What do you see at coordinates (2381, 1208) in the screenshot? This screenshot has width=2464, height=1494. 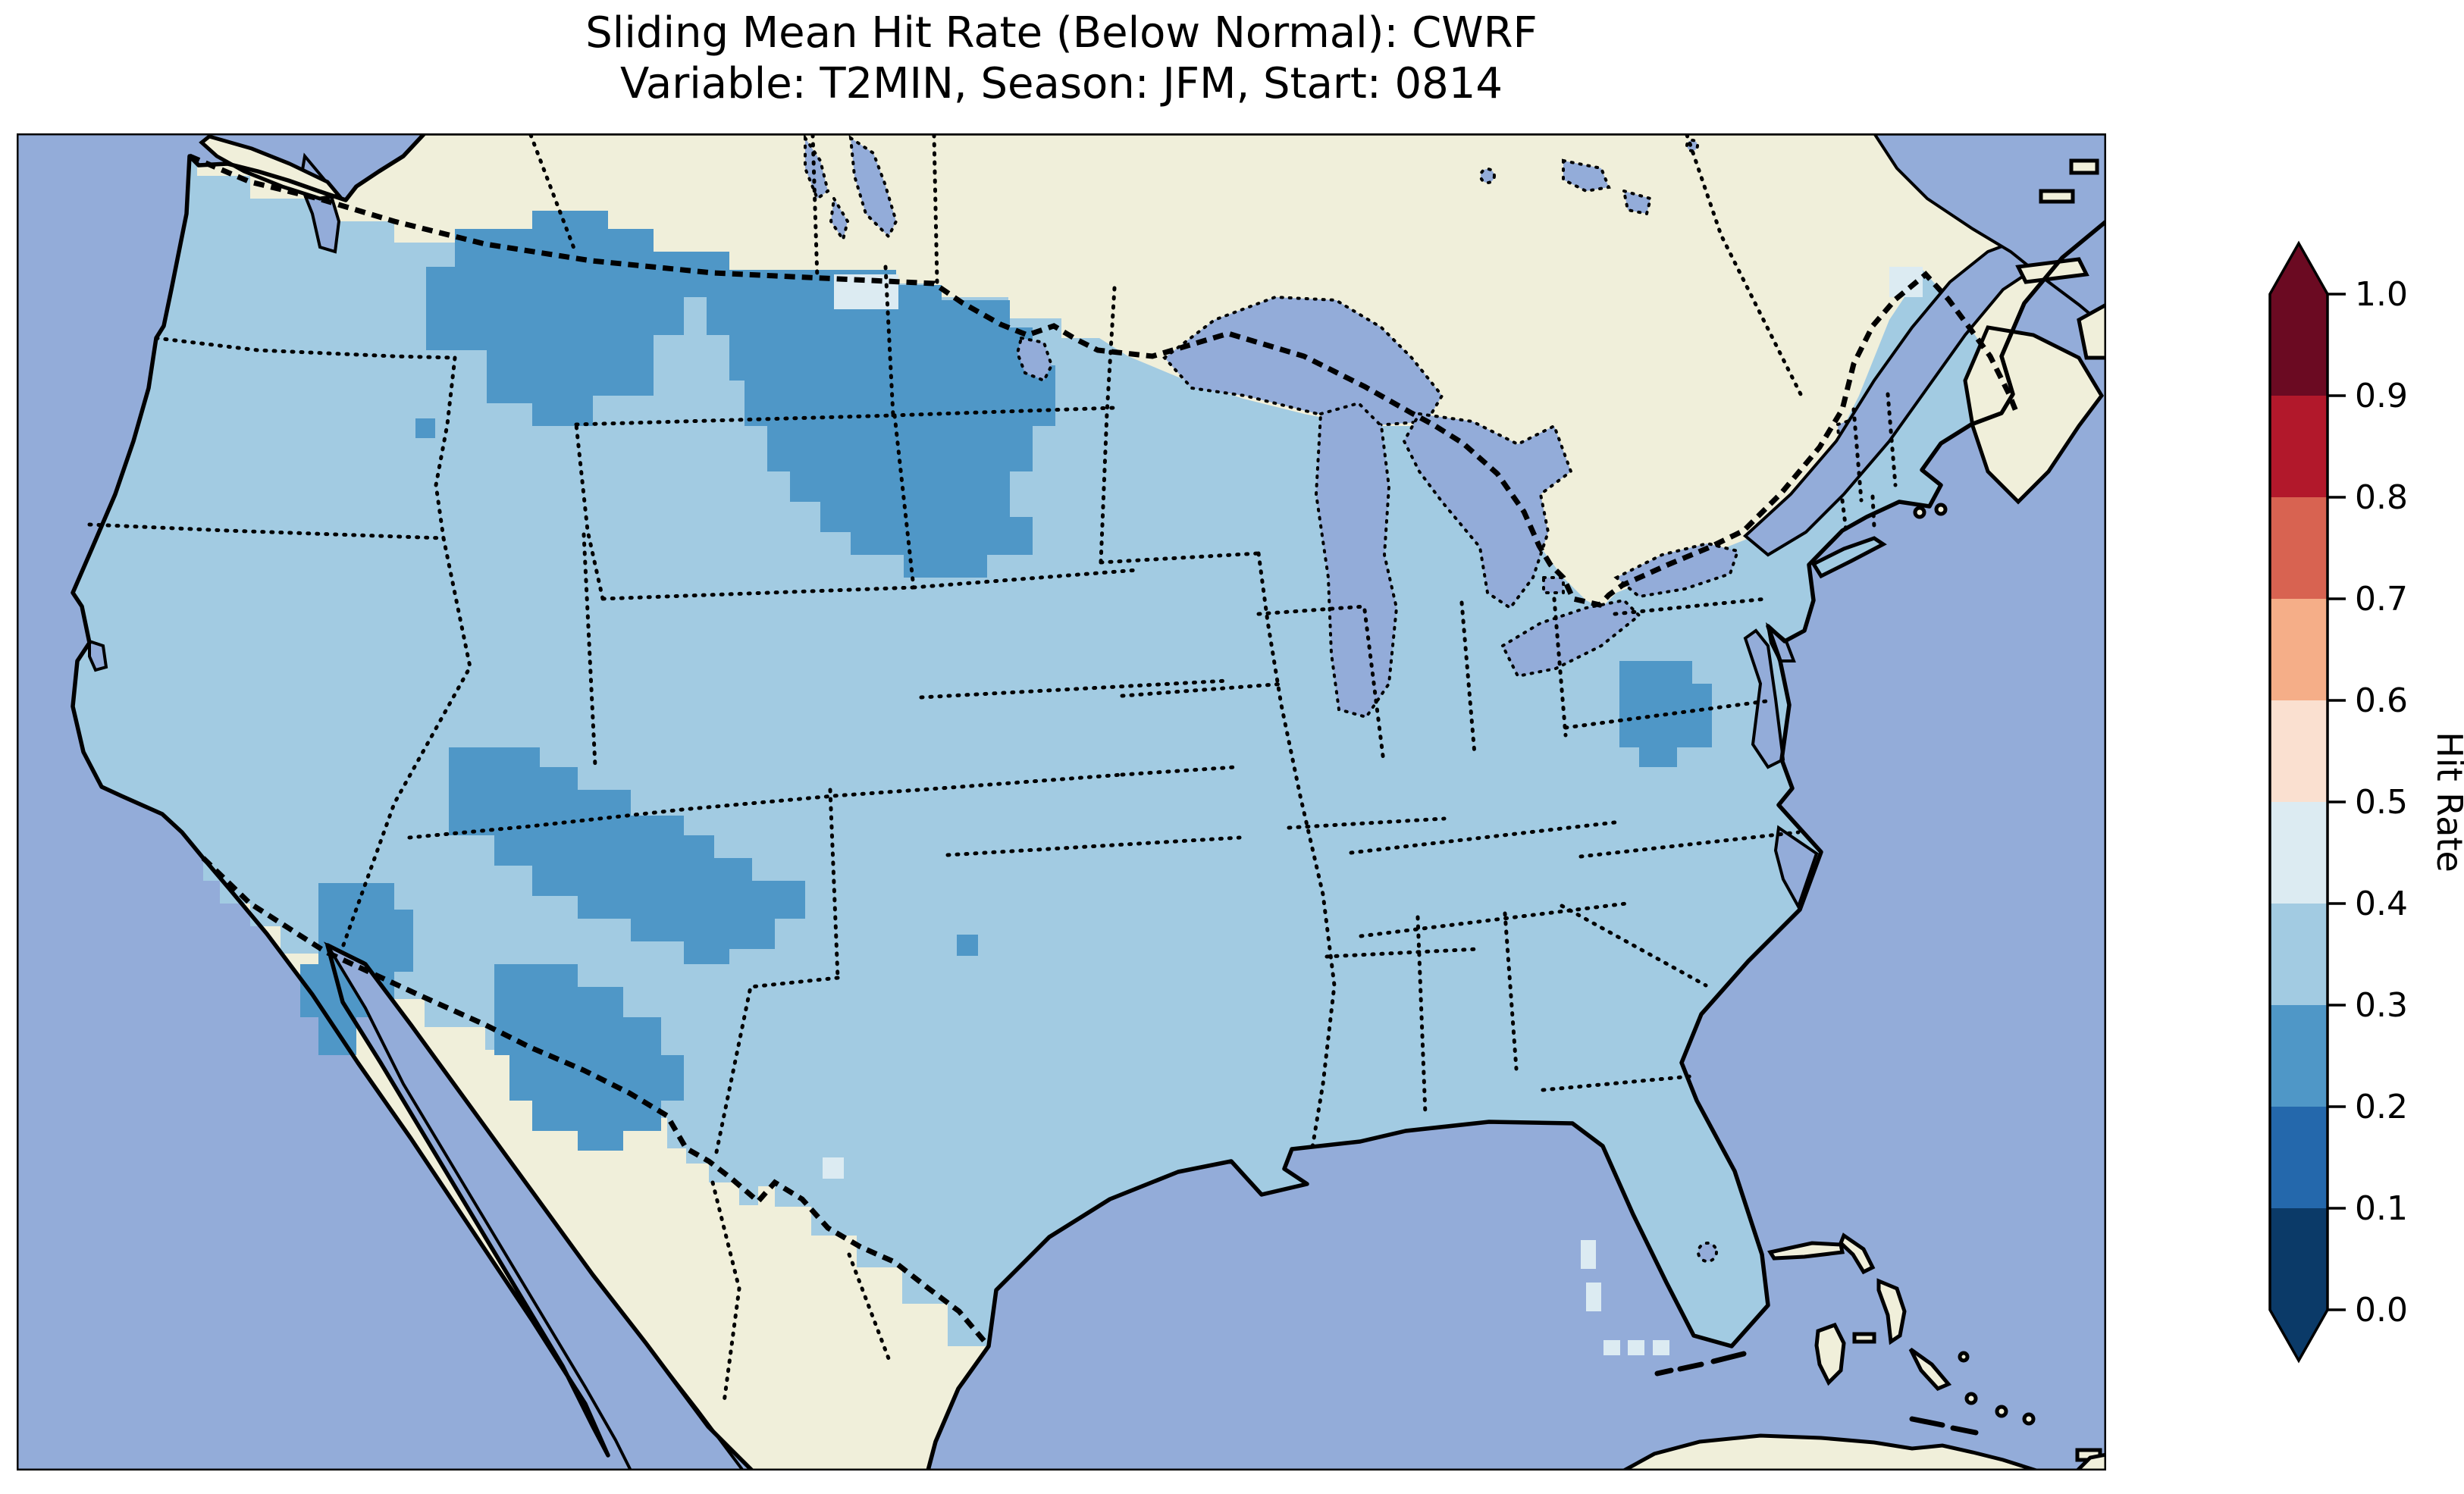 I see `colorbar-tick-label: 0.1` at bounding box center [2381, 1208].